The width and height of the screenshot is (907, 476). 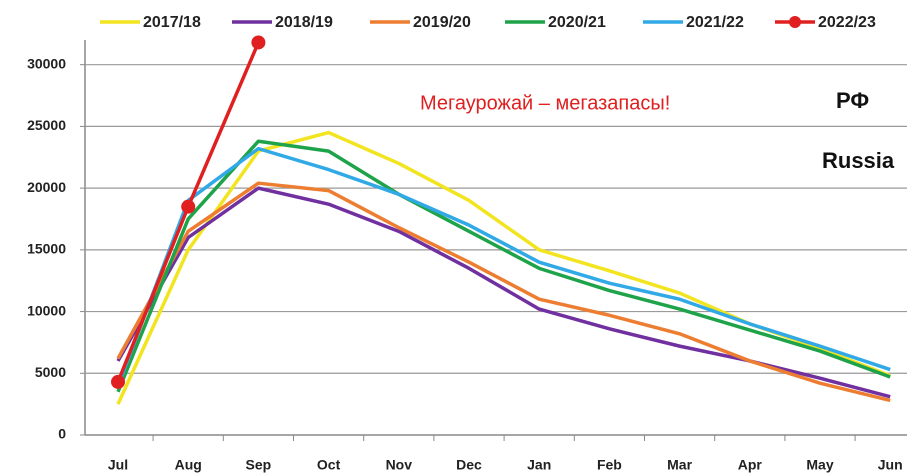 What do you see at coordinates (46, 125) in the screenshot?
I see `y-tick-label: 25000` at bounding box center [46, 125].